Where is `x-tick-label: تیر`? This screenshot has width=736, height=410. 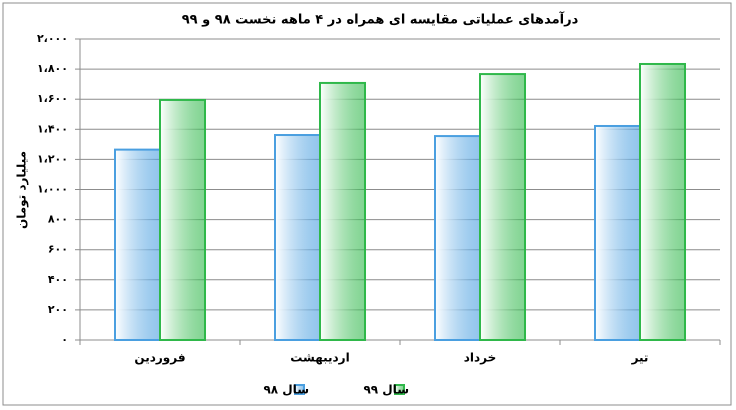
x-tick-label: تیر is located at coordinates (640, 358).